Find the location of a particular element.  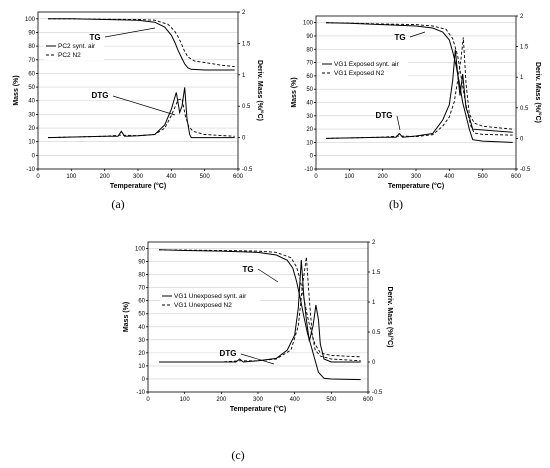

series-line-dtg-air is located at coordinates (419, 94).